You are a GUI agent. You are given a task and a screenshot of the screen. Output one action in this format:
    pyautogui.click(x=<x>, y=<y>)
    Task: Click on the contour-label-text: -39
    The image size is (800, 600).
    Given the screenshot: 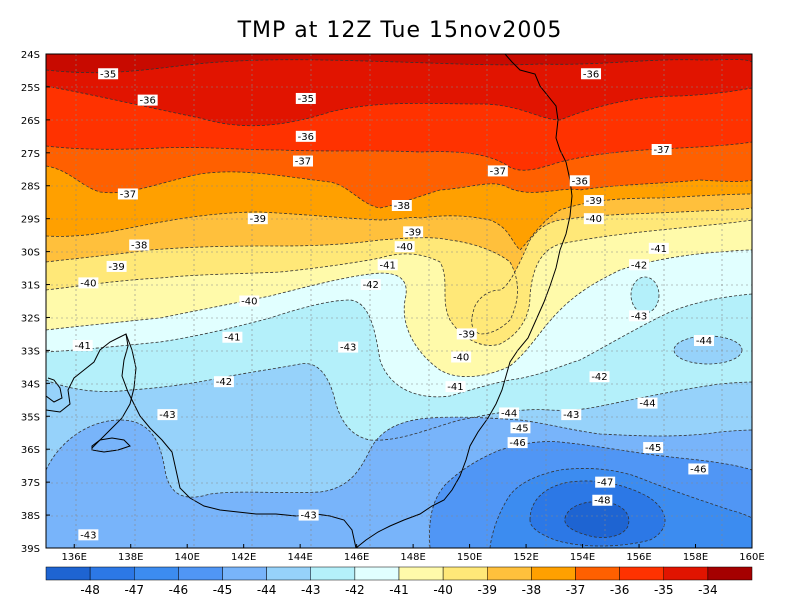 What is the action you would take?
    pyautogui.click(x=413, y=232)
    